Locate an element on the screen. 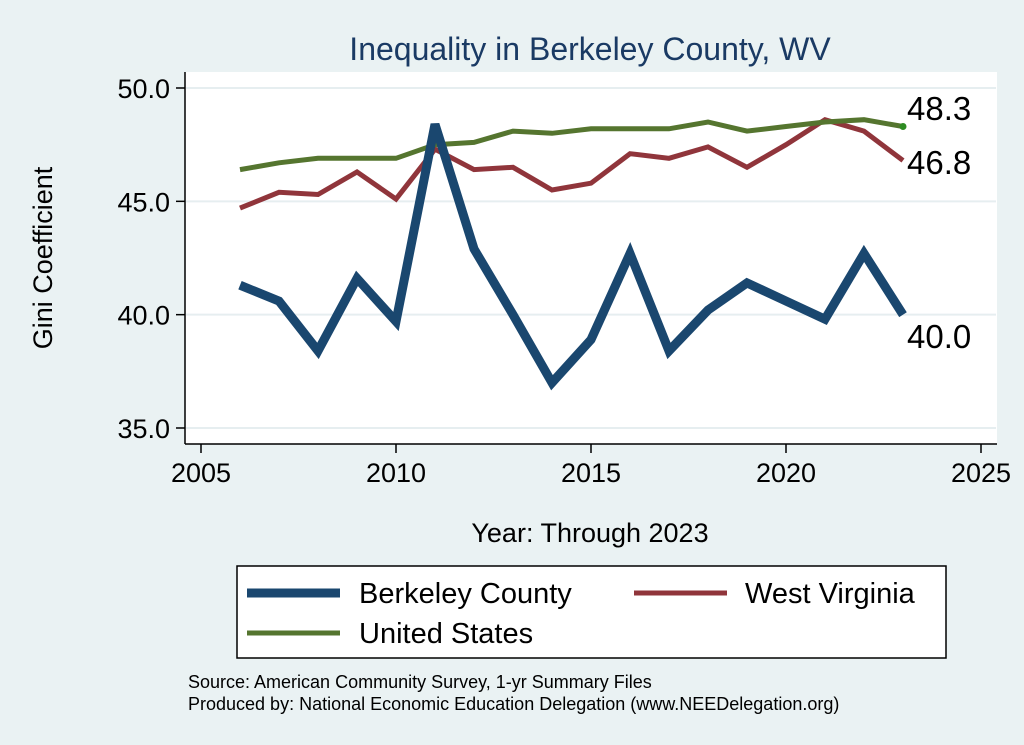  series-line-west-virginia is located at coordinates (572, 163).